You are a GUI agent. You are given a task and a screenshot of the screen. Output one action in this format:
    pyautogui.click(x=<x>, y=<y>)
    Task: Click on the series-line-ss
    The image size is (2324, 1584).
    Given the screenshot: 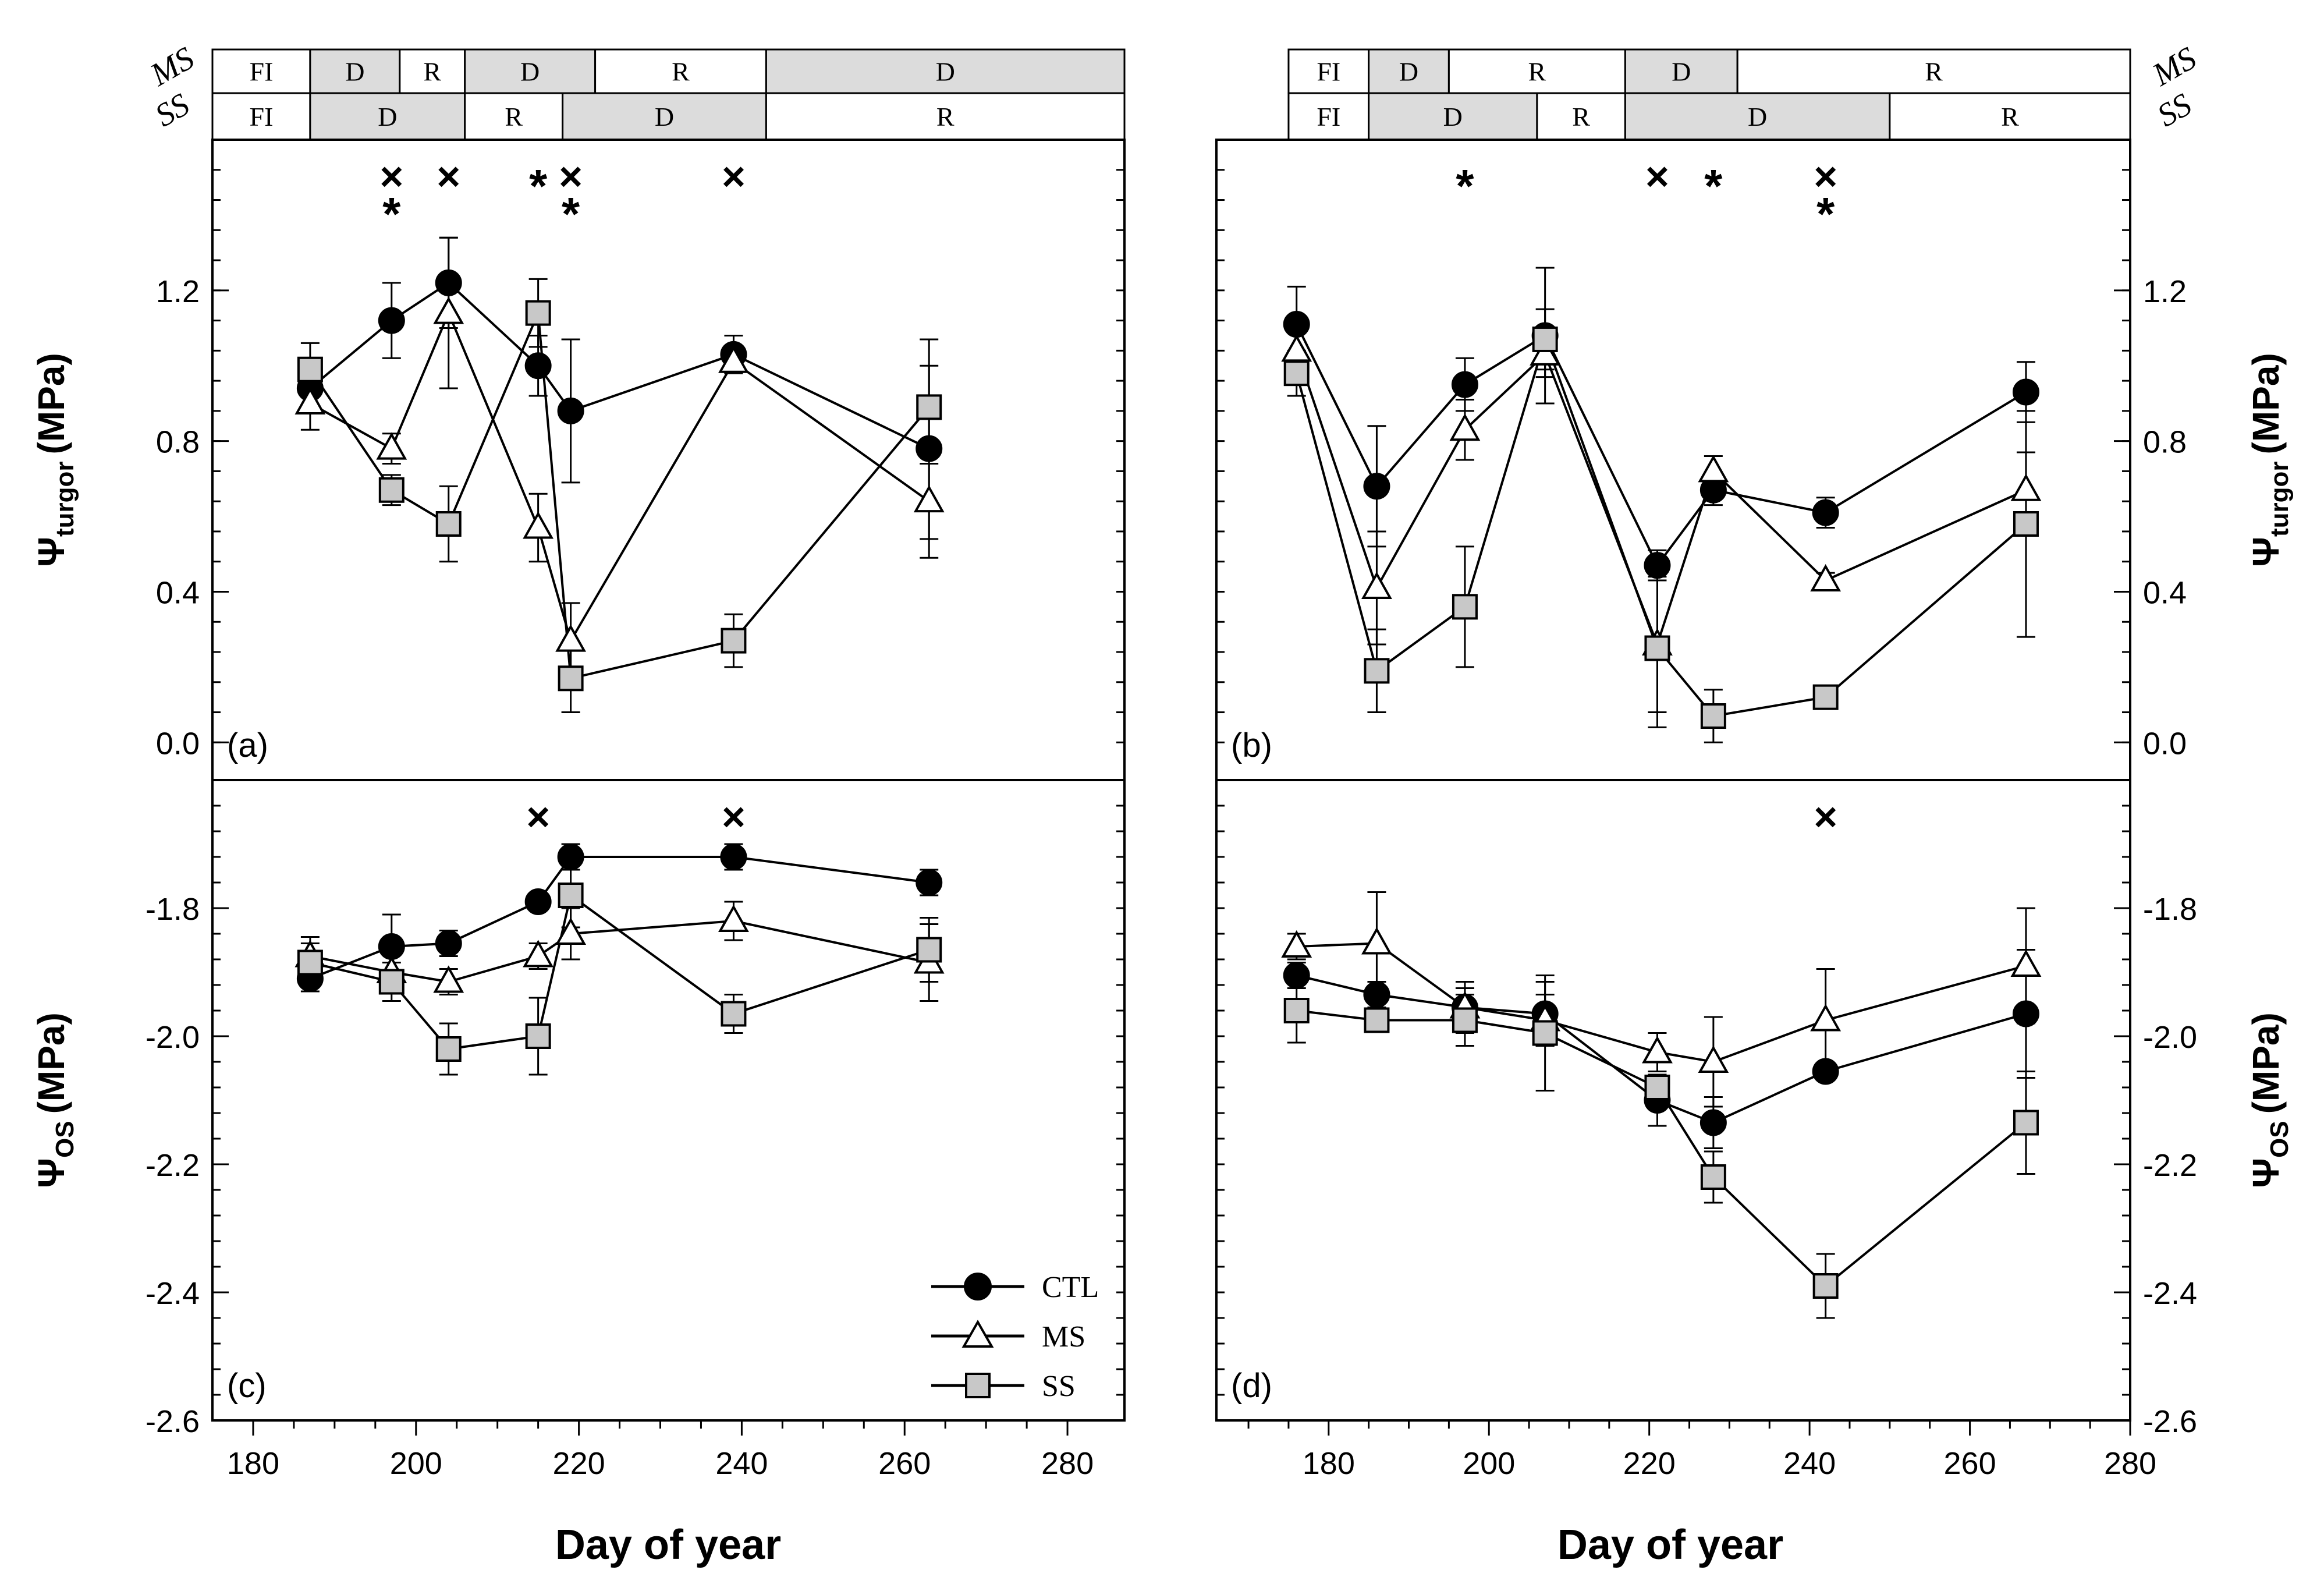 What is the action you would take?
    pyautogui.click(x=1661, y=527)
    